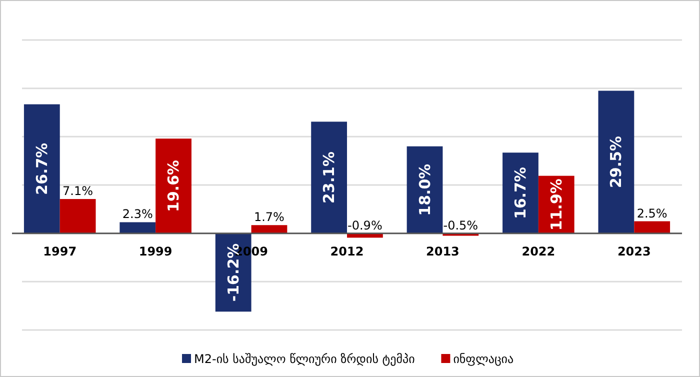 This screenshot has height=377, width=700. I want to click on x-tick-label: 1999, so click(155, 251).